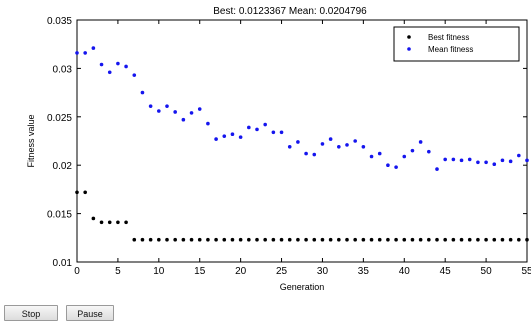 Image resolution: width=531 pixels, height=323 pixels. I want to click on y-tick-label: 0.03, so click(63, 69).